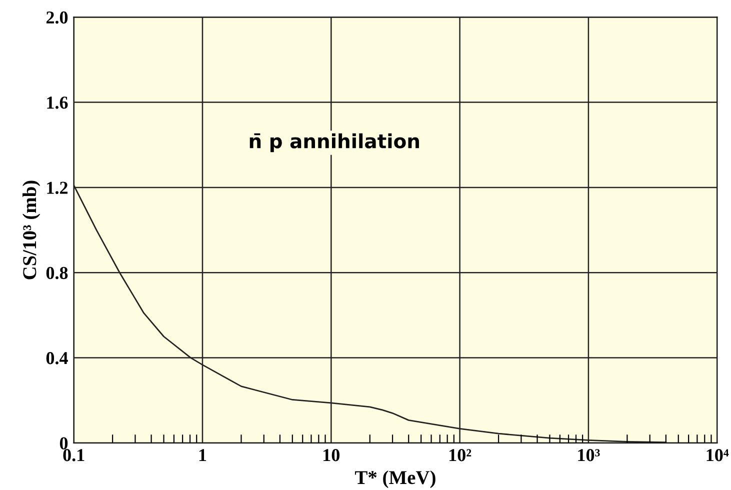 The width and height of the screenshot is (731, 490). What do you see at coordinates (57, 358) in the screenshot?
I see `y-tick-label: 0.4` at bounding box center [57, 358].